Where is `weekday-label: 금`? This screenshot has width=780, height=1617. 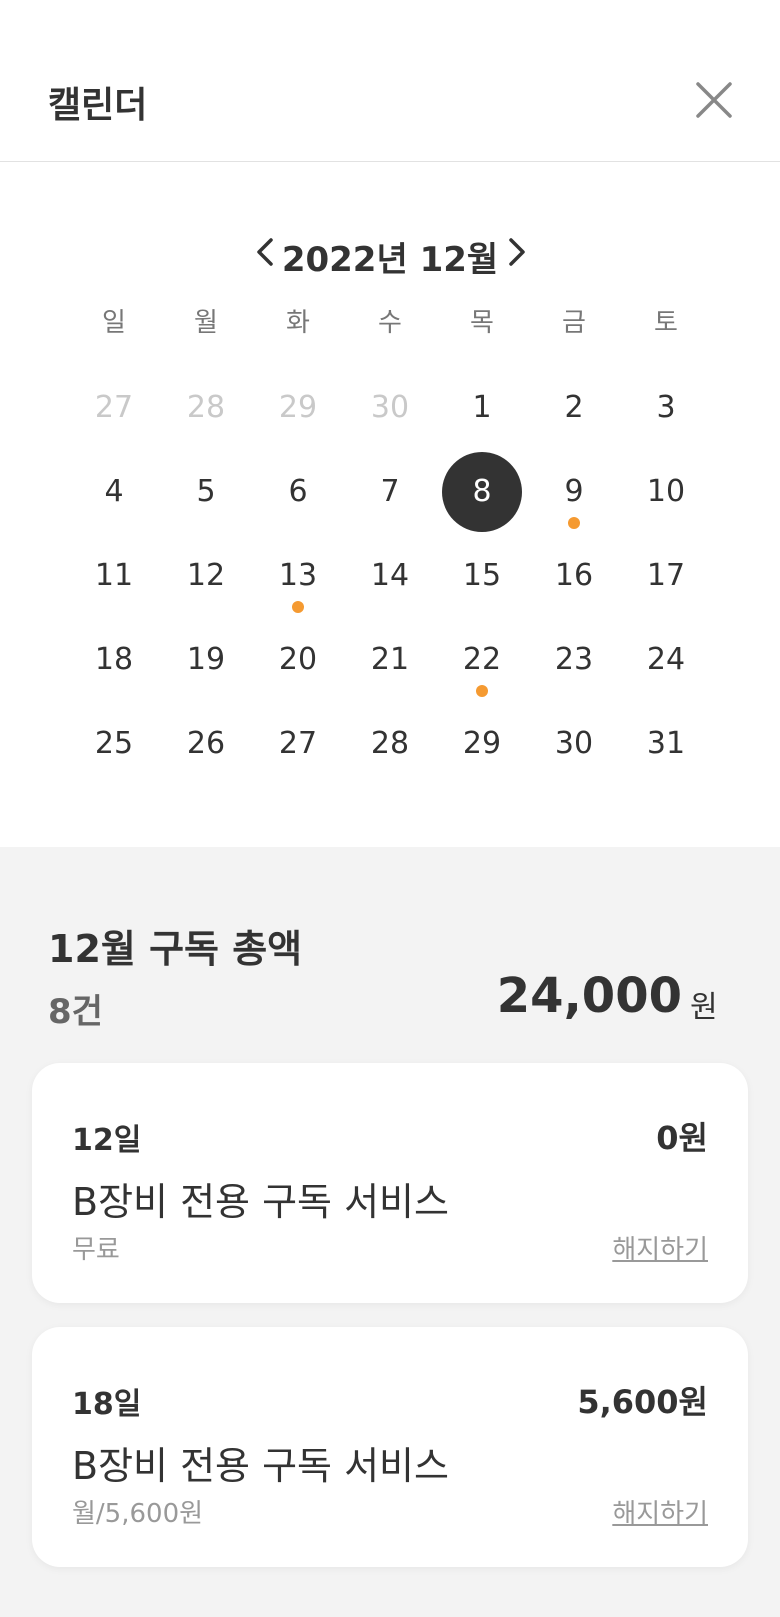 weekday-label: 금 is located at coordinates (574, 323).